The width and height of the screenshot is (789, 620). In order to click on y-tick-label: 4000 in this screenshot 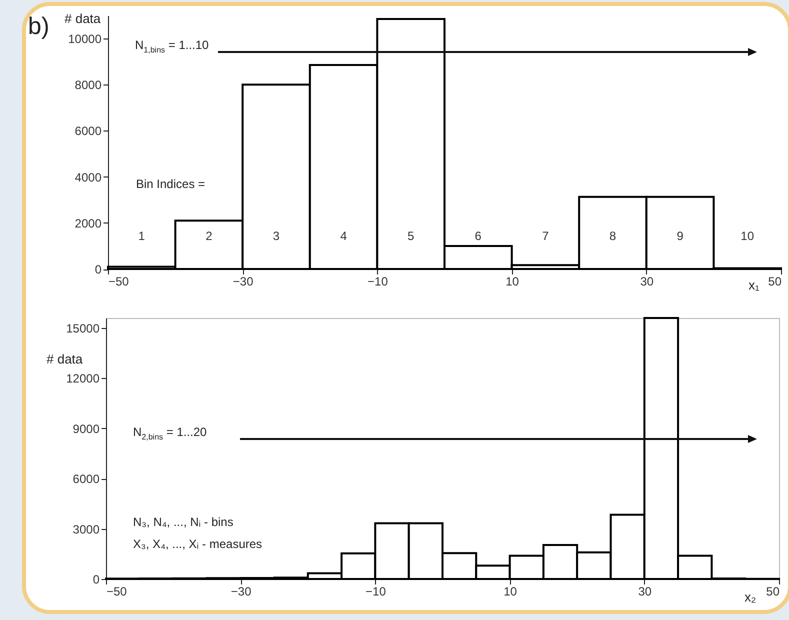, I will do `click(88, 177)`.